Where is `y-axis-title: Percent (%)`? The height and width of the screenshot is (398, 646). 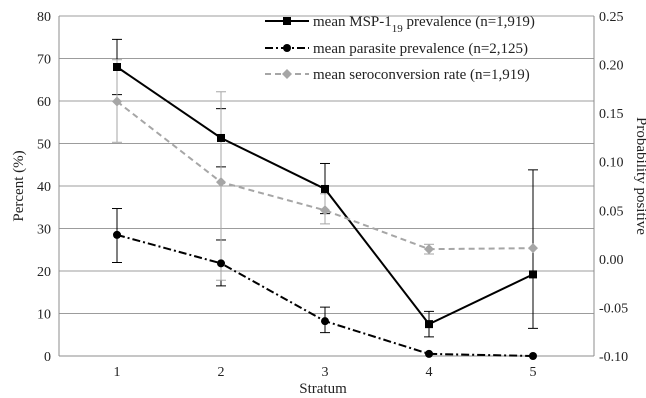 y-axis-title: Percent (%) is located at coordinates (19, 185).